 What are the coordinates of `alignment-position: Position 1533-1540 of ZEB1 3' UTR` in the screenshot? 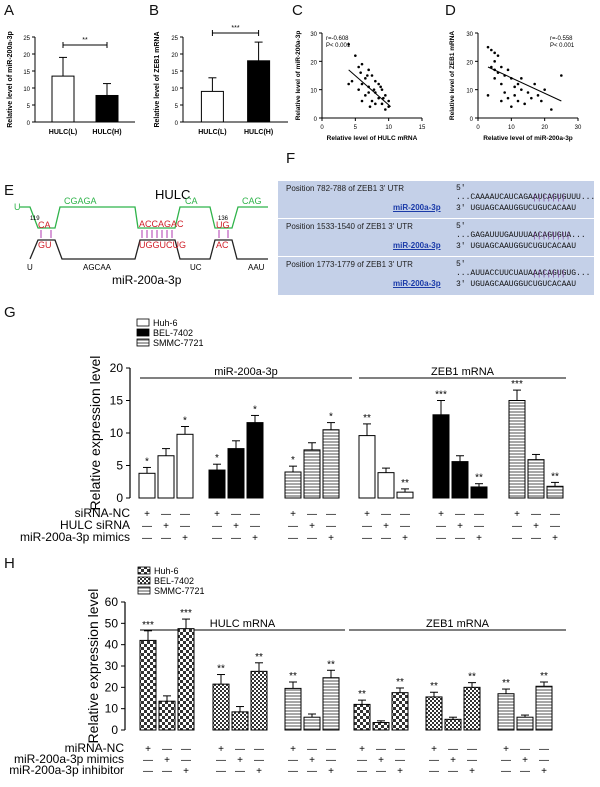 It's located at (349, 226).